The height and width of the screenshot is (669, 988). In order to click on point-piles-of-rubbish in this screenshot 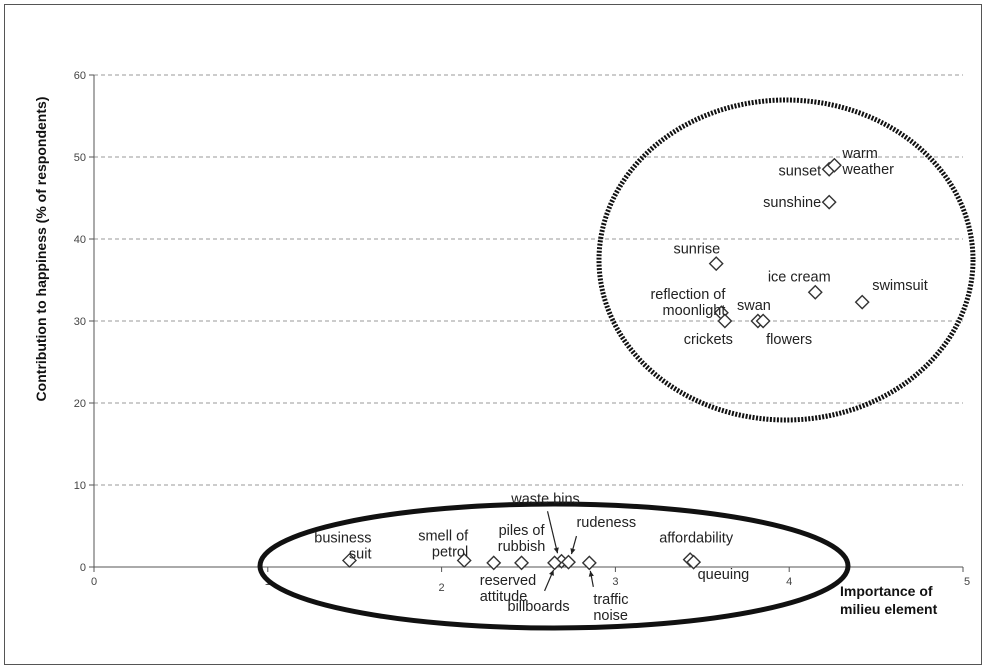, I will do `click(522, 563)`.